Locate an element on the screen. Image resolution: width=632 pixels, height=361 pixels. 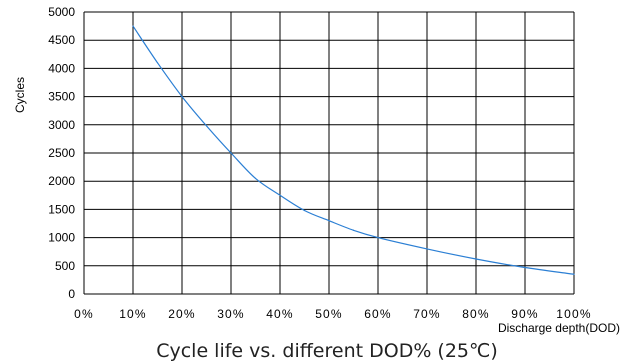
x-tick-label: 50% is located at coordinates (329, 314).